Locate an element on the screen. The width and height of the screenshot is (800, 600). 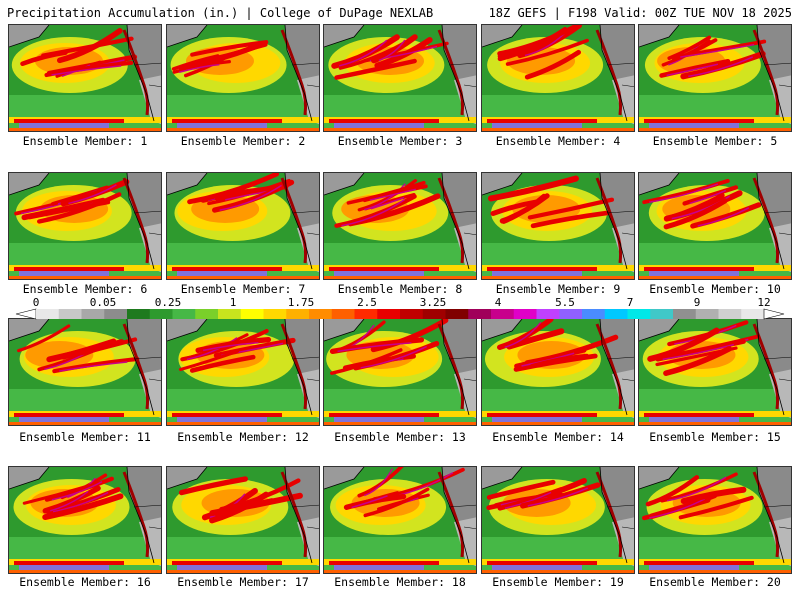
colorbar-tick-label: 5.5 is located at coordinates (565, 302).